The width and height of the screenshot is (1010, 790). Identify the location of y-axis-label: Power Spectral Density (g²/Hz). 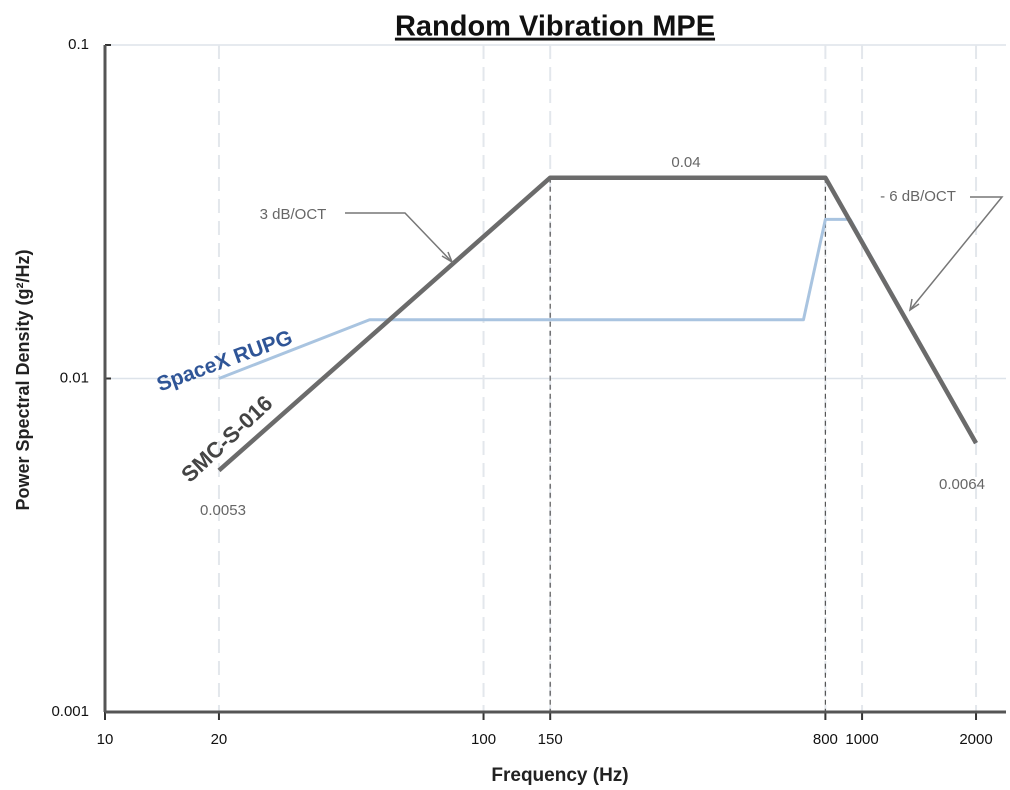
(23, 379).